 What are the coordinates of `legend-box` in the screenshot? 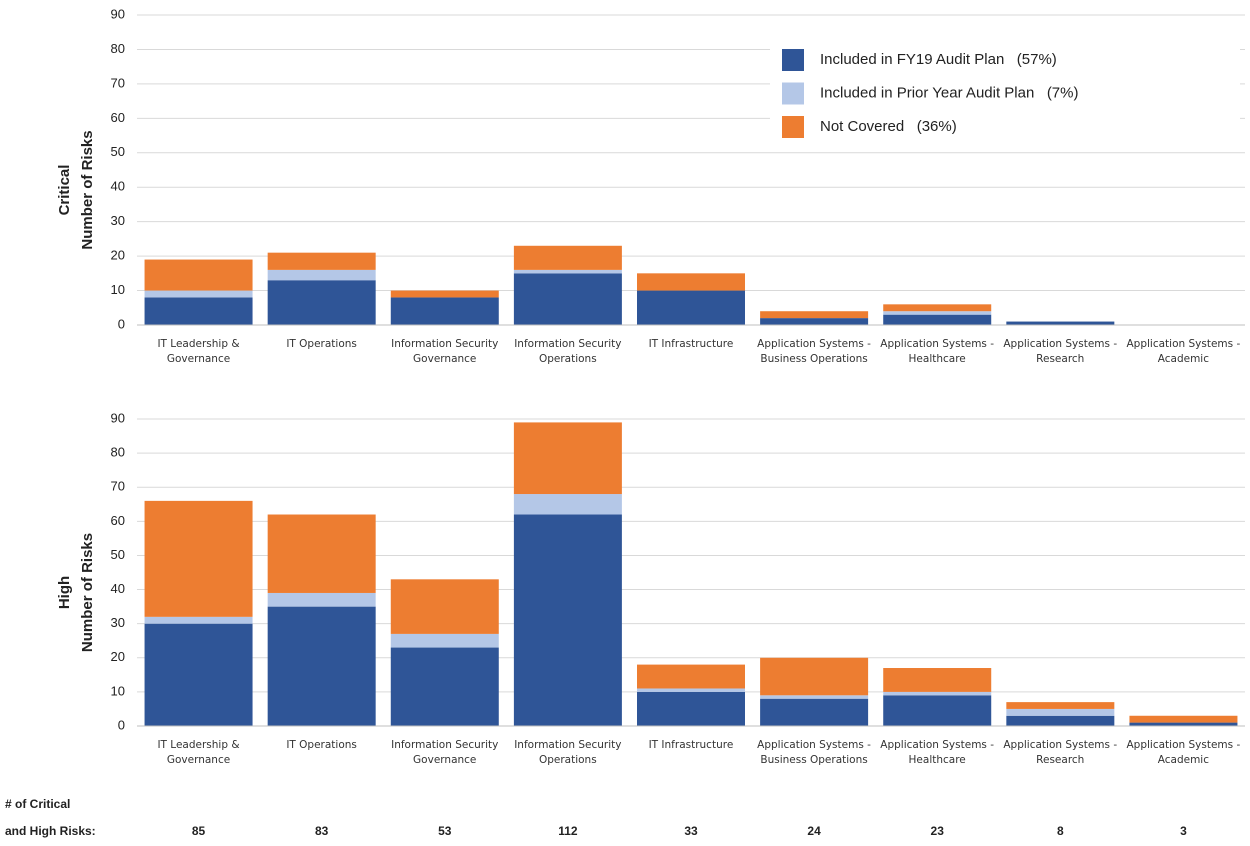 It's located at (1005, 92).